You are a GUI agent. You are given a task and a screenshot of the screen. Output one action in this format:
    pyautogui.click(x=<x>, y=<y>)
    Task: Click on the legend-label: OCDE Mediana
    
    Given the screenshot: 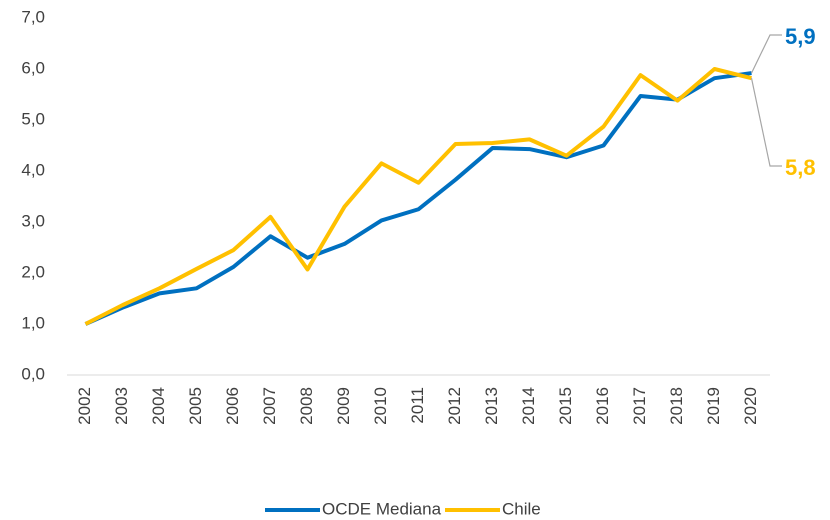 What is the action you would take?
    pyautogui.click(x=382, y=508)
    